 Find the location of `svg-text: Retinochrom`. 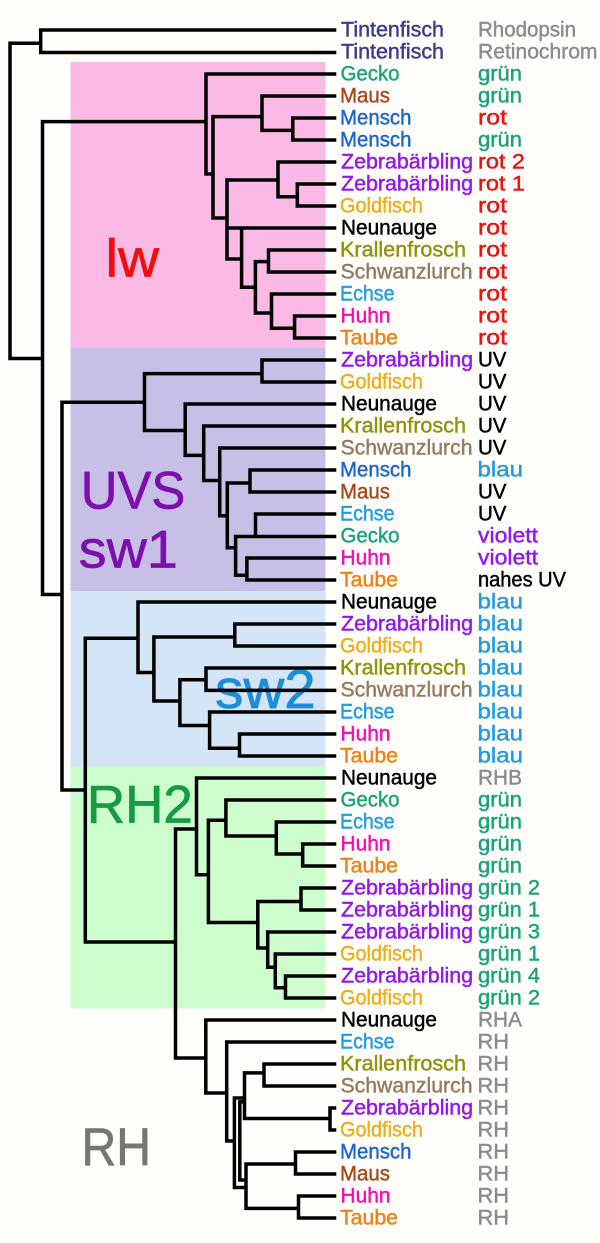

svg-text: Retinochrom is located at coordinates (538, 52).